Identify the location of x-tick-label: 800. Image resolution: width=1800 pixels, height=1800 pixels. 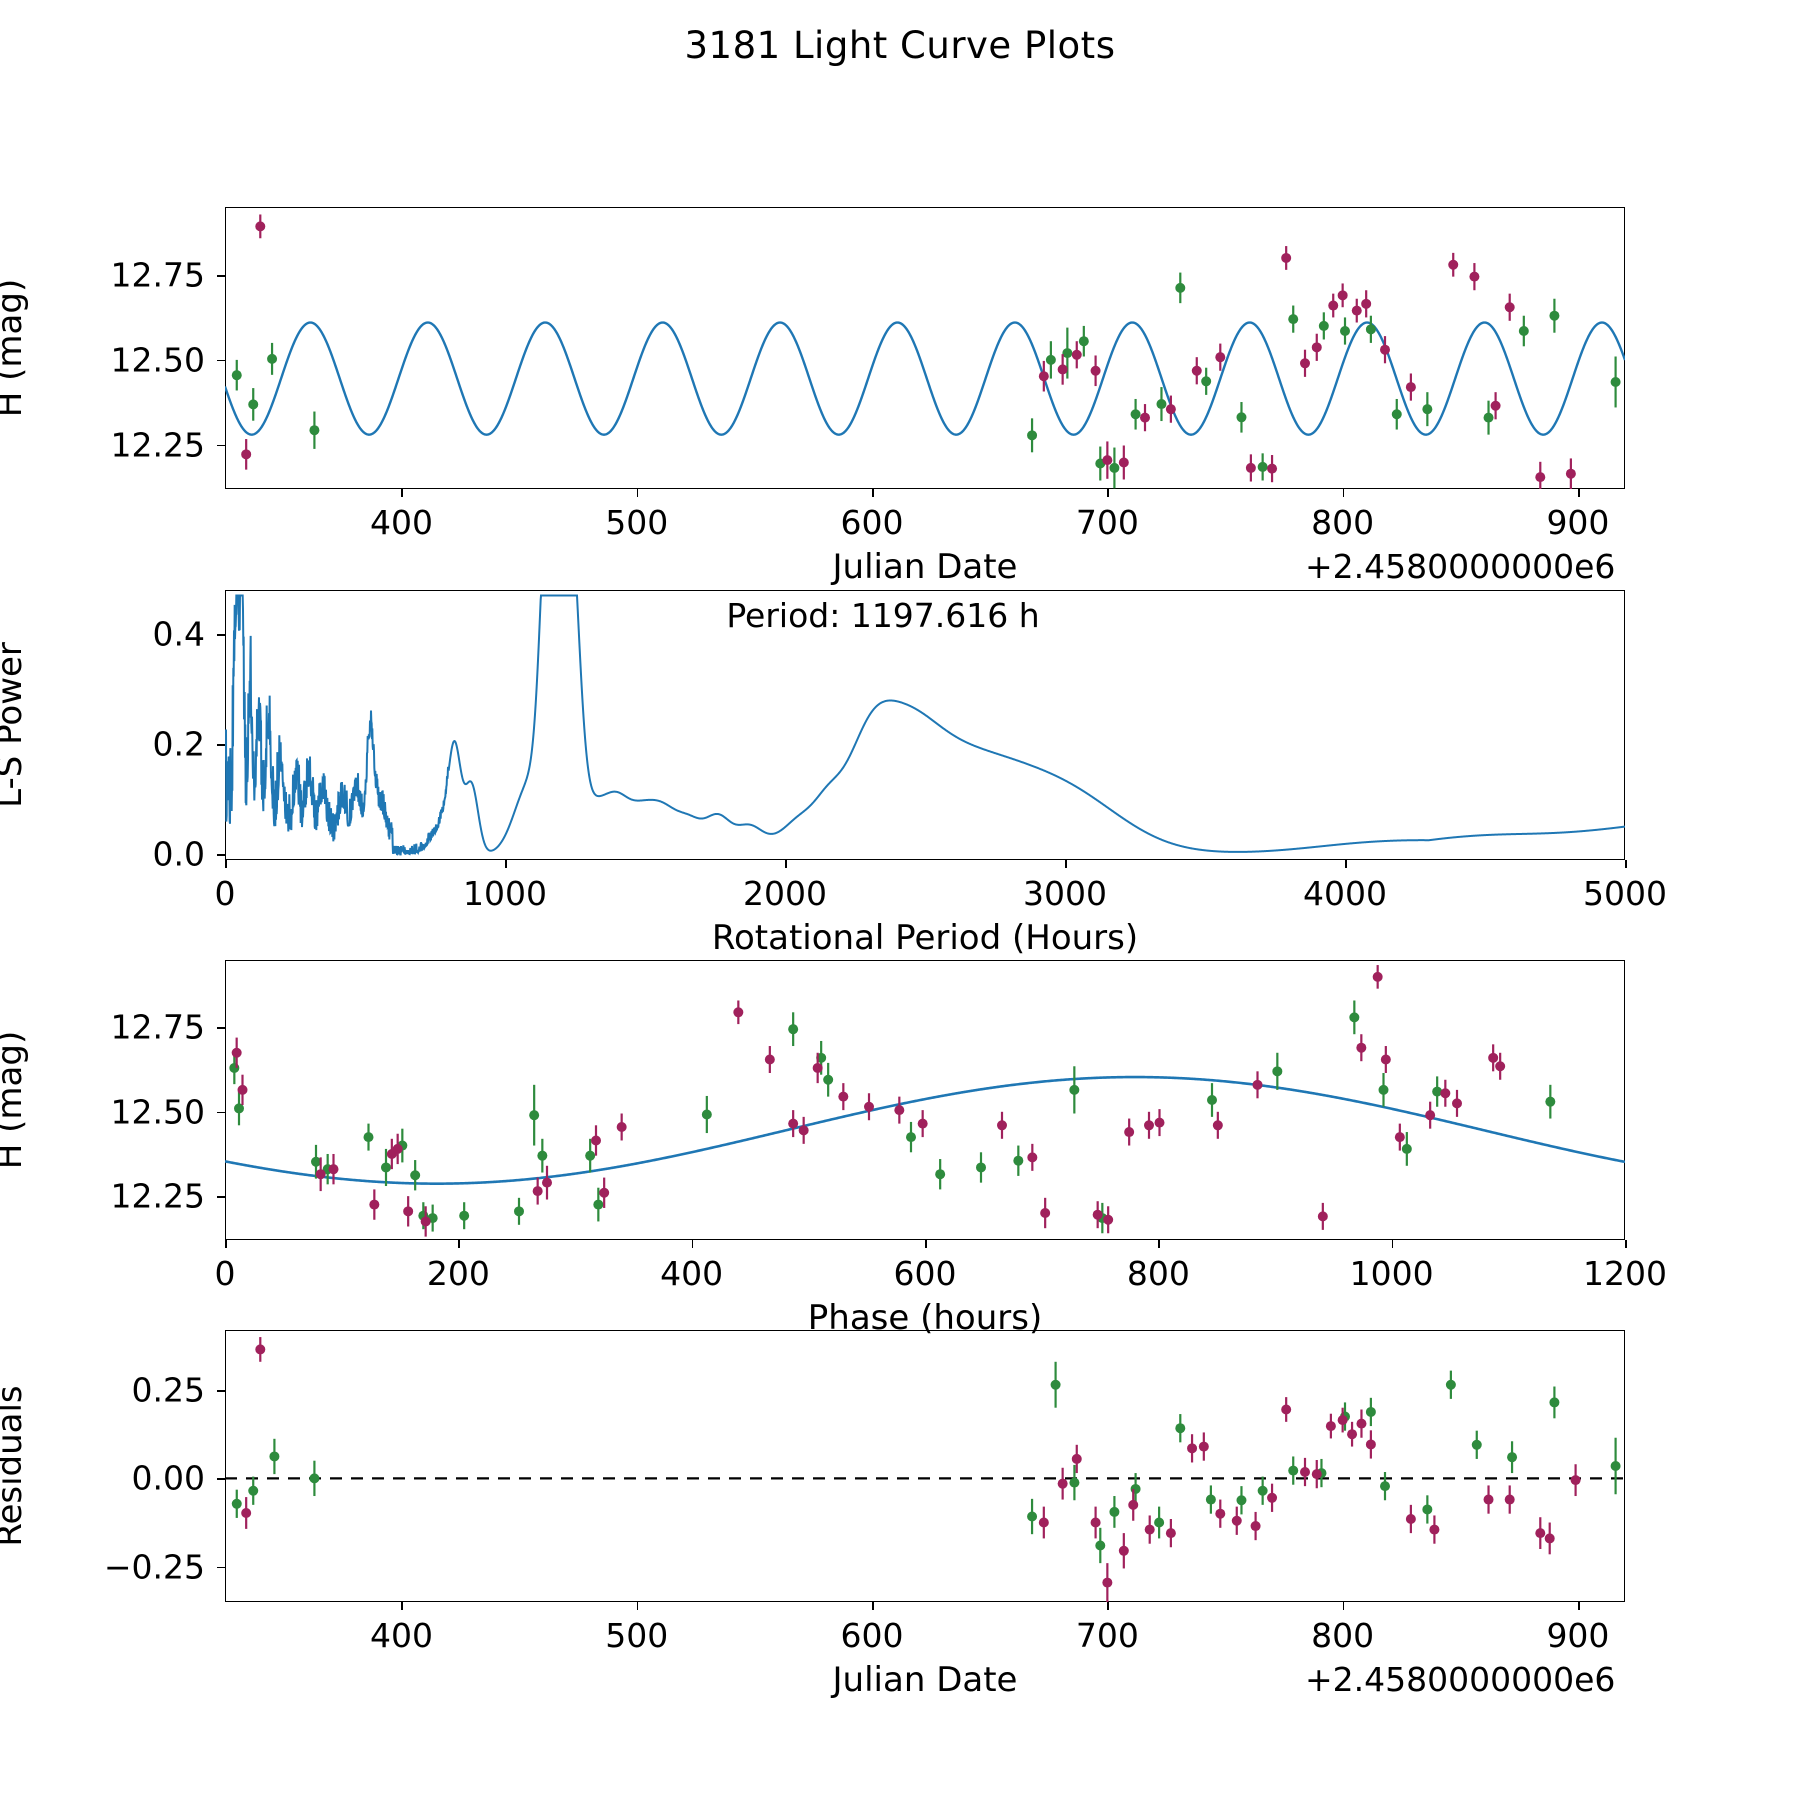
(1158, 1273).